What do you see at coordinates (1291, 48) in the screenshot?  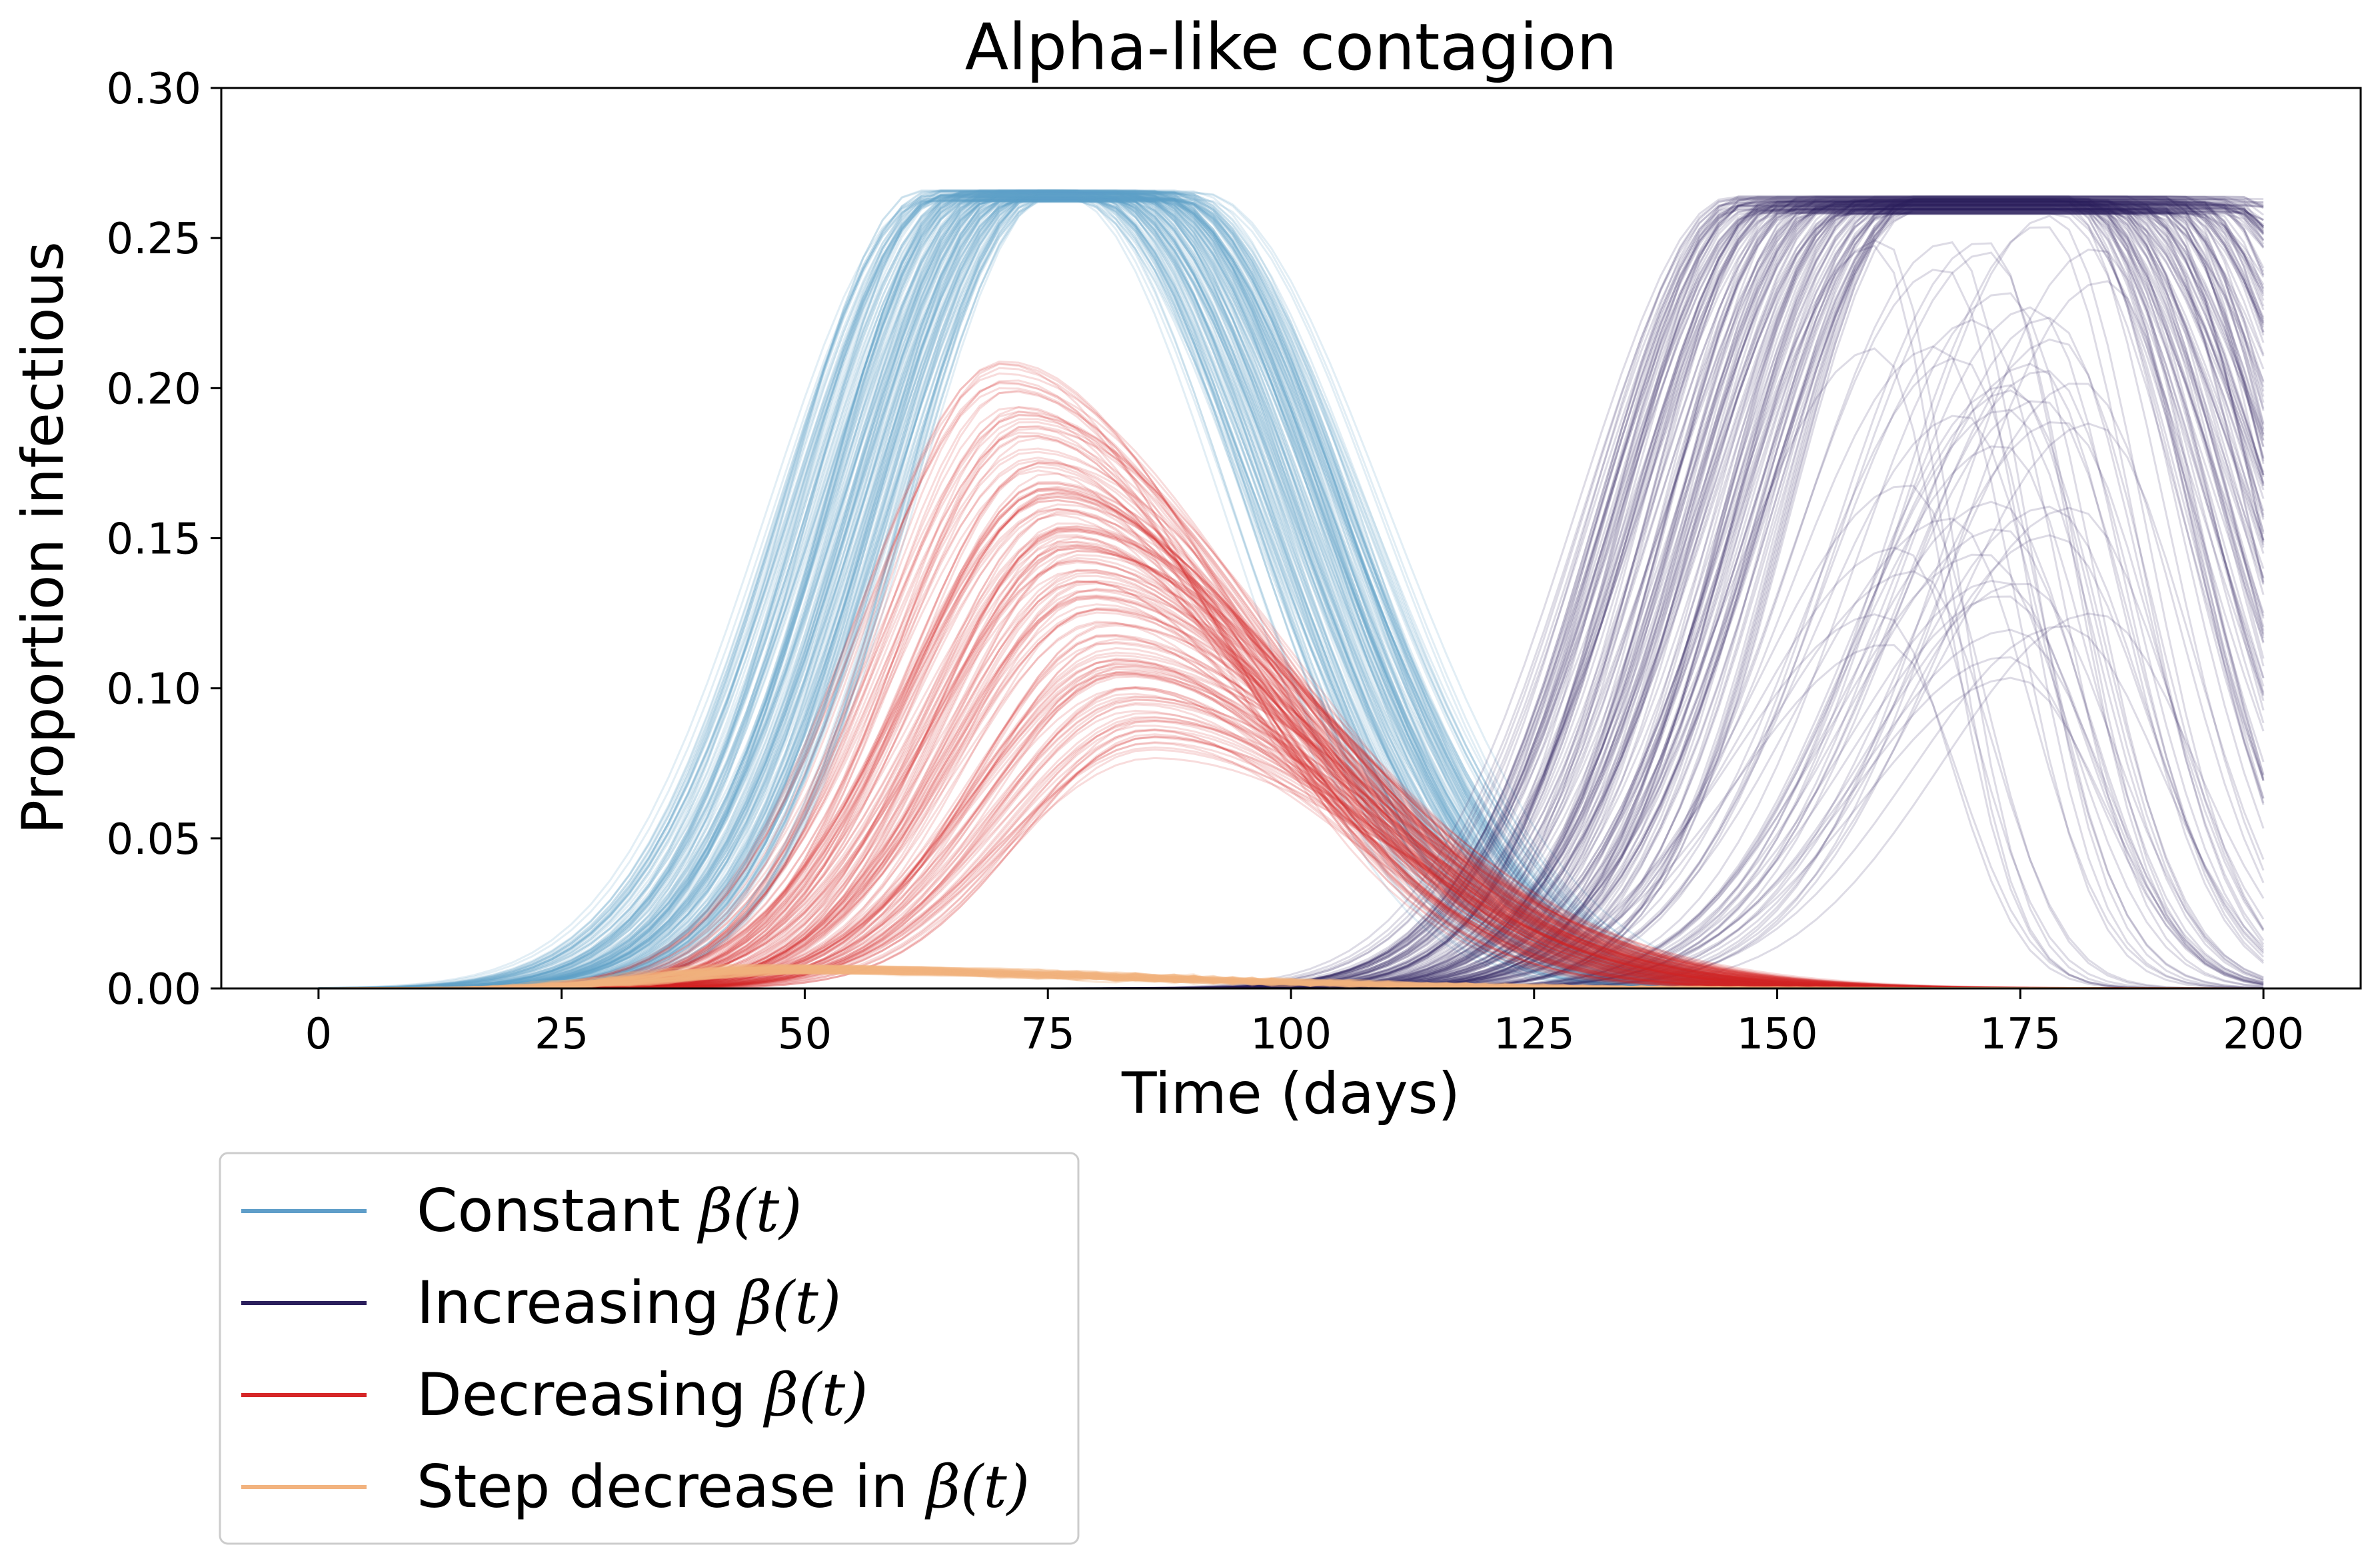 I see `chart-title: Alpha-like contagion` at bounding box center [1291, 48].